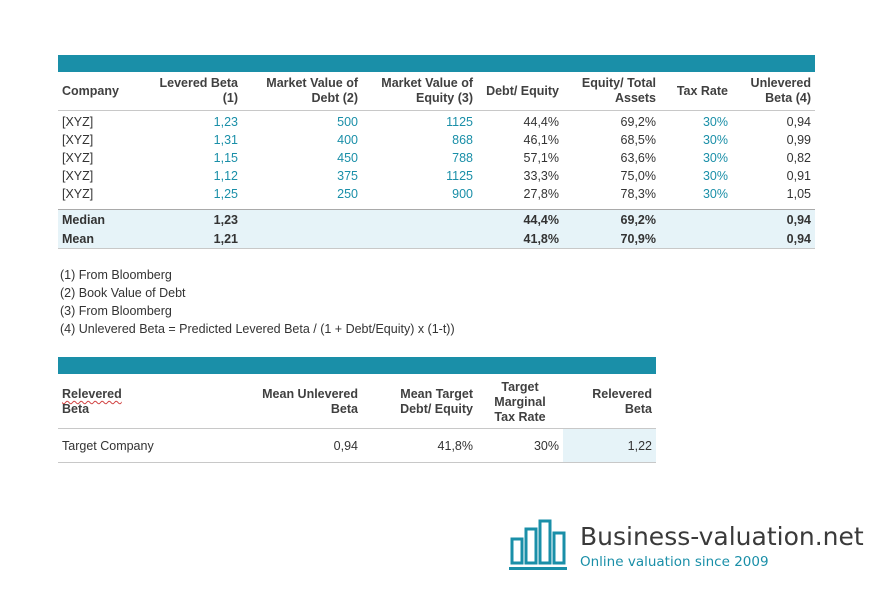  Describe the element at coordinates (520, 219) in the screenshot. I see `median-debt-equity: 44,4%` at that location.